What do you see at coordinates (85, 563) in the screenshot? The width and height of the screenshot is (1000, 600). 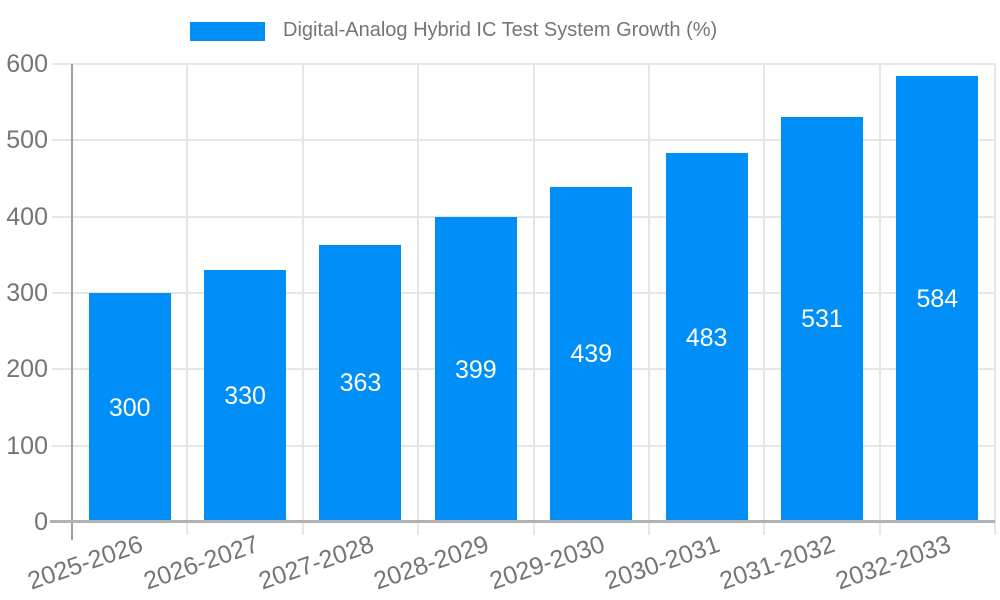 I see `x-tick-label: 2025-2026` at bounding box center [85, 563].